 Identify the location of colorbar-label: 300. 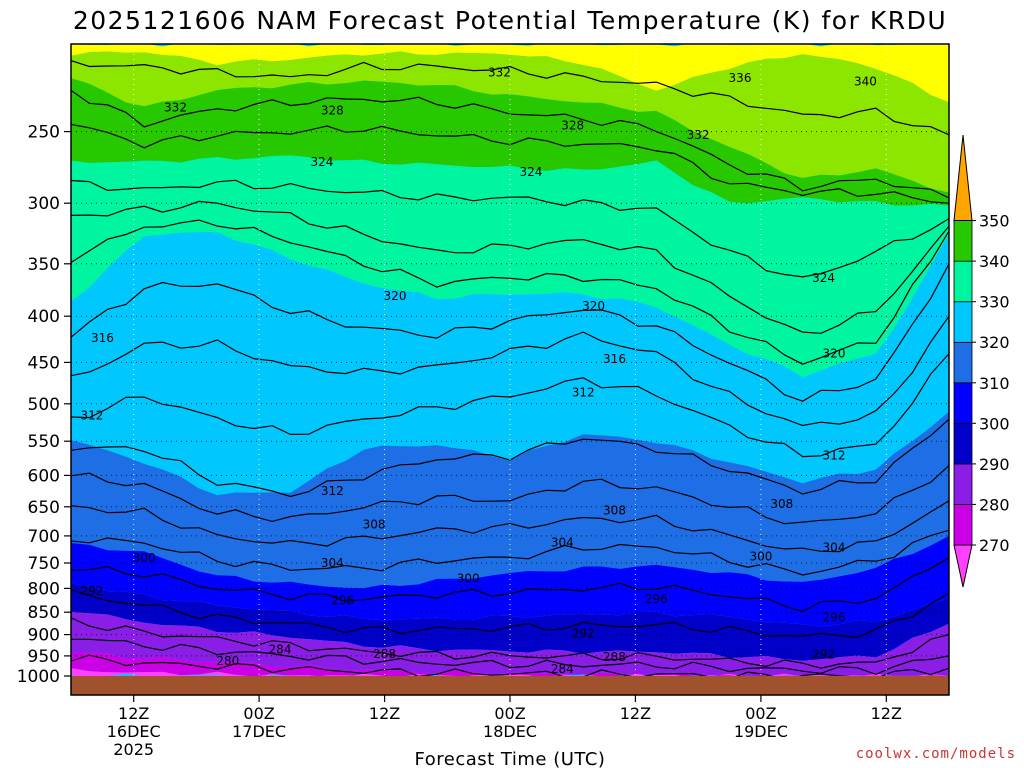
(994, 423).